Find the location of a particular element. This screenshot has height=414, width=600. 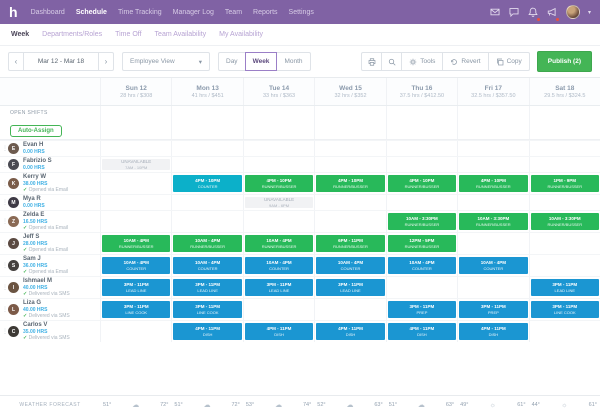

shift-cell-carlos-v-tue-14: 4PM - 11PM DISH is located at coordinates (278, 331).